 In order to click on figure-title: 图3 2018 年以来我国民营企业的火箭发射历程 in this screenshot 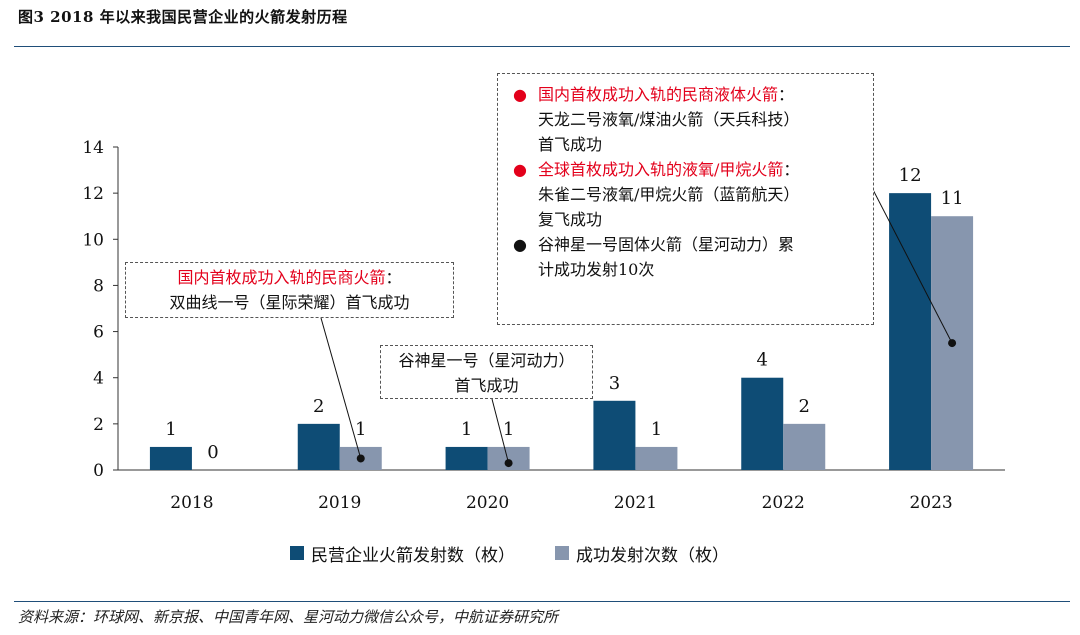, I will do `click(183, 17)`.